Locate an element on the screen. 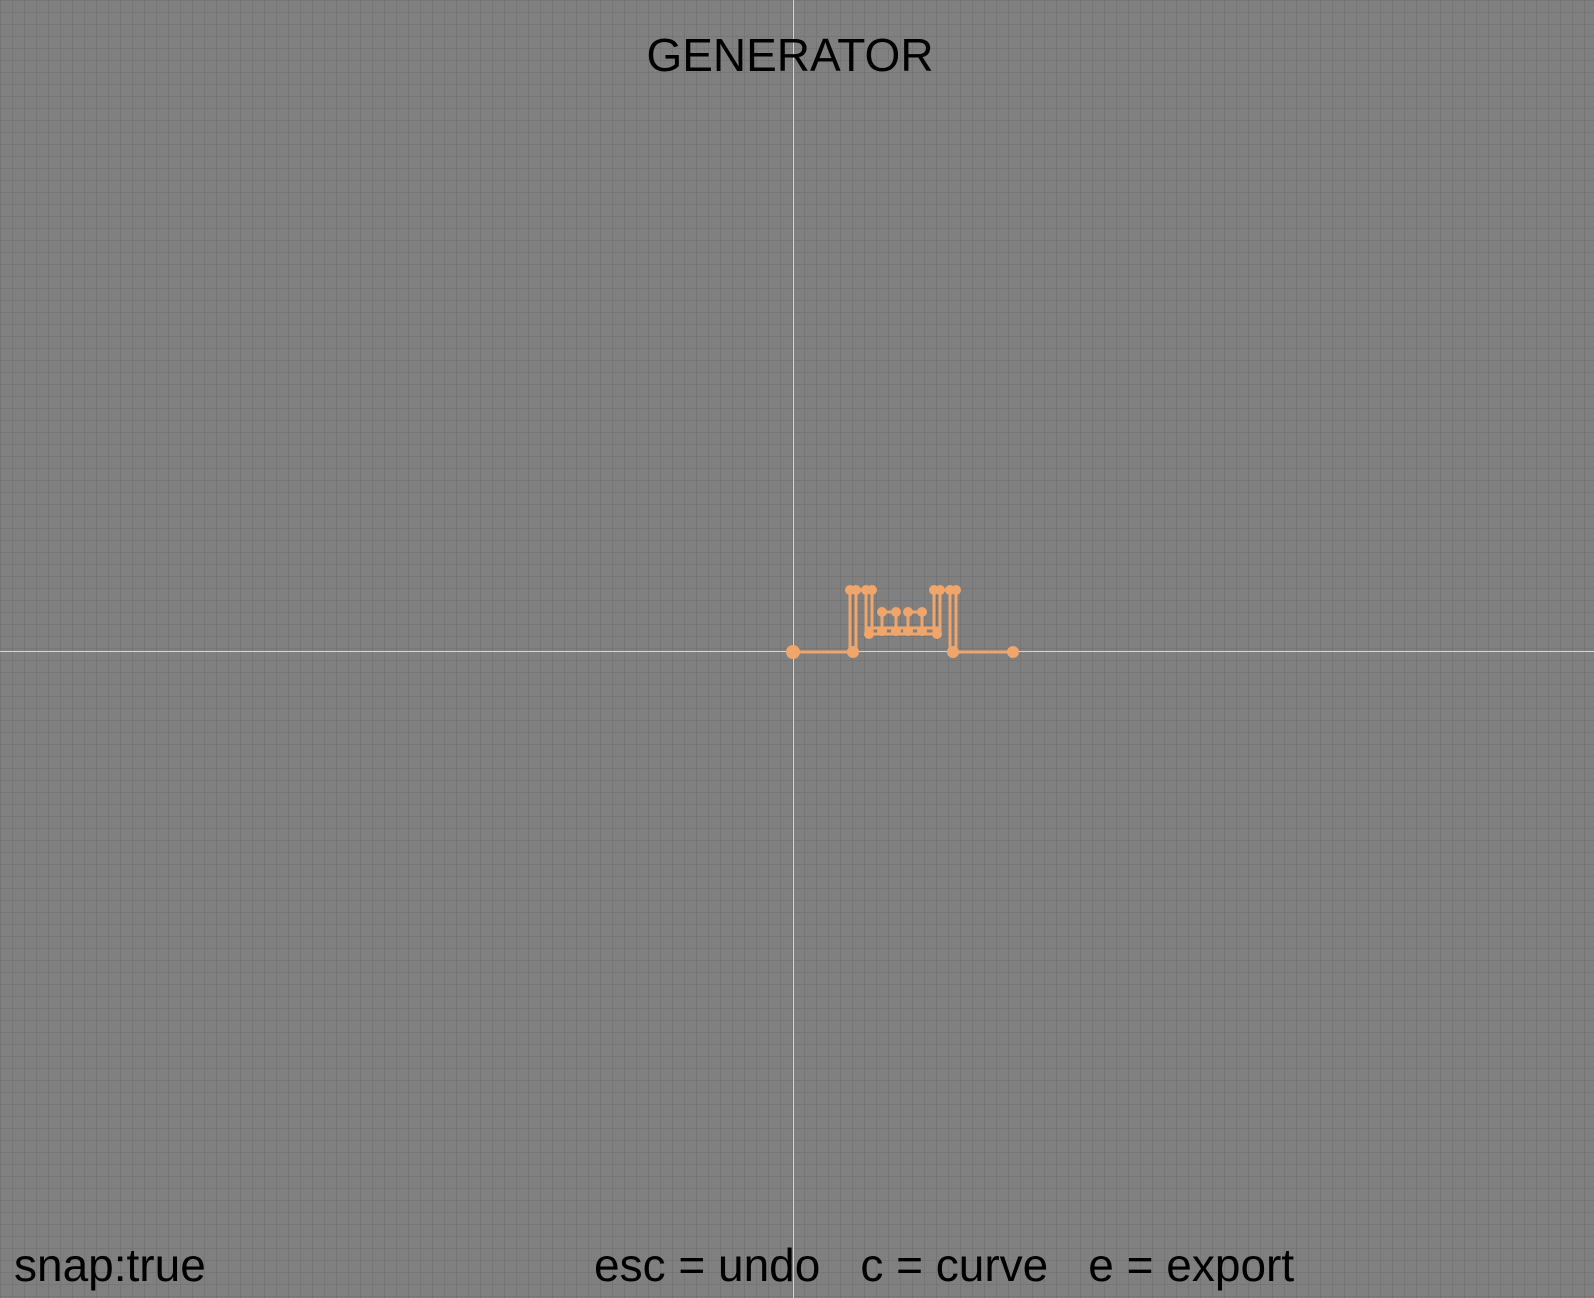 The height and width of the screenshot is (1298, 1594). shortcut-curve: c = curve is located at coordinates (954, 1265).